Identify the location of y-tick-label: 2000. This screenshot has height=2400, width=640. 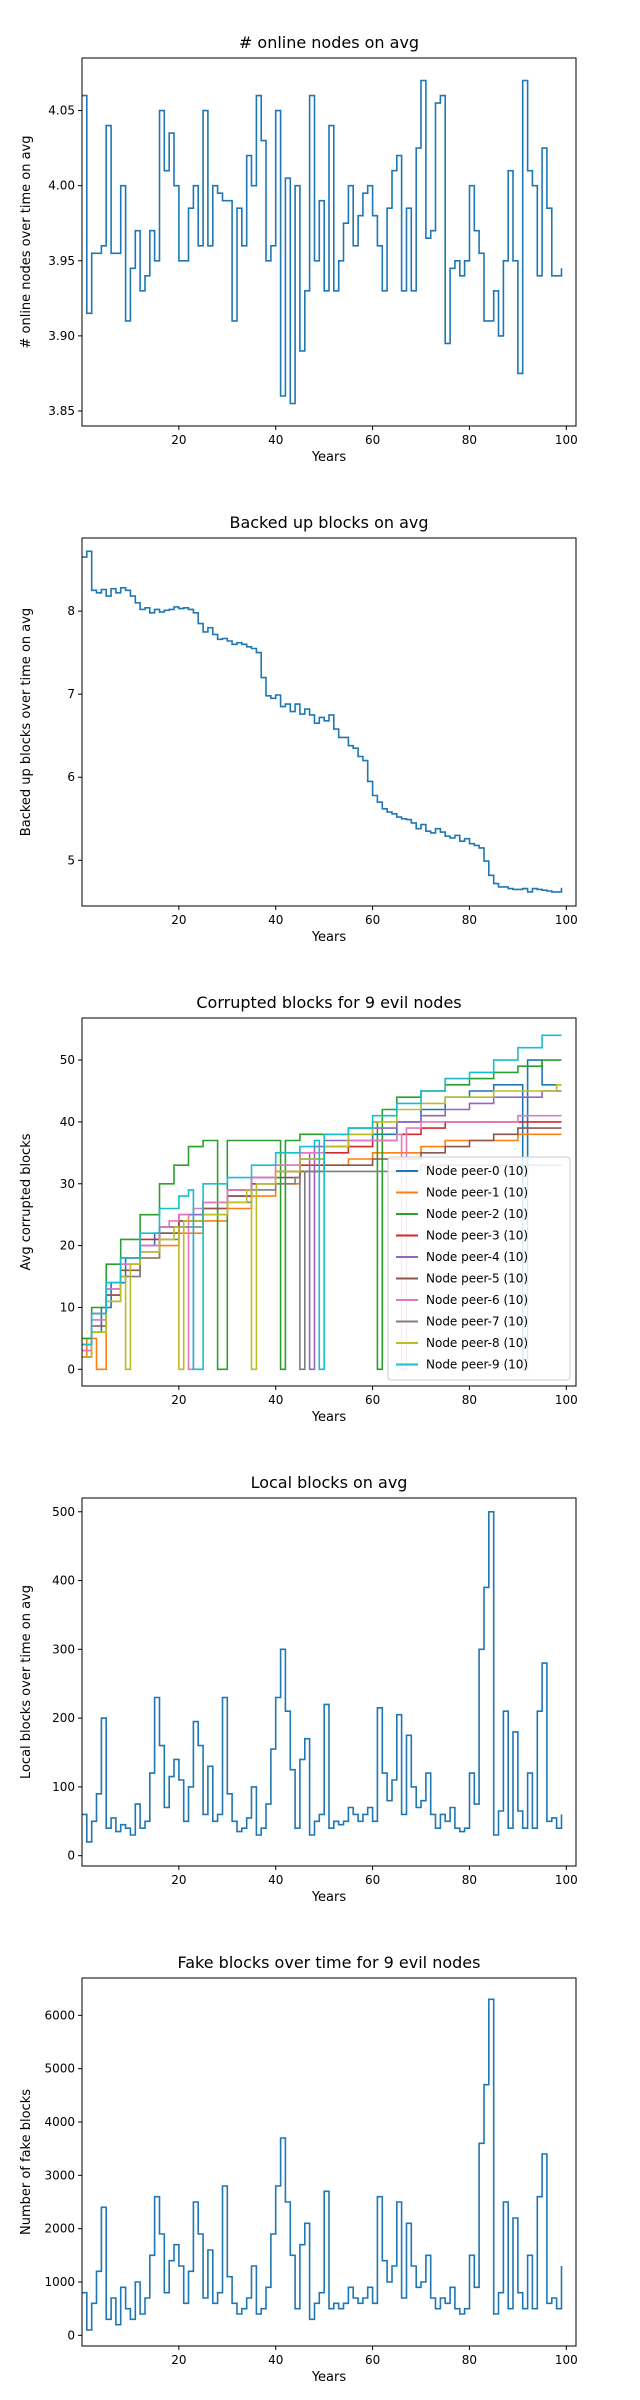
(59, 2229).